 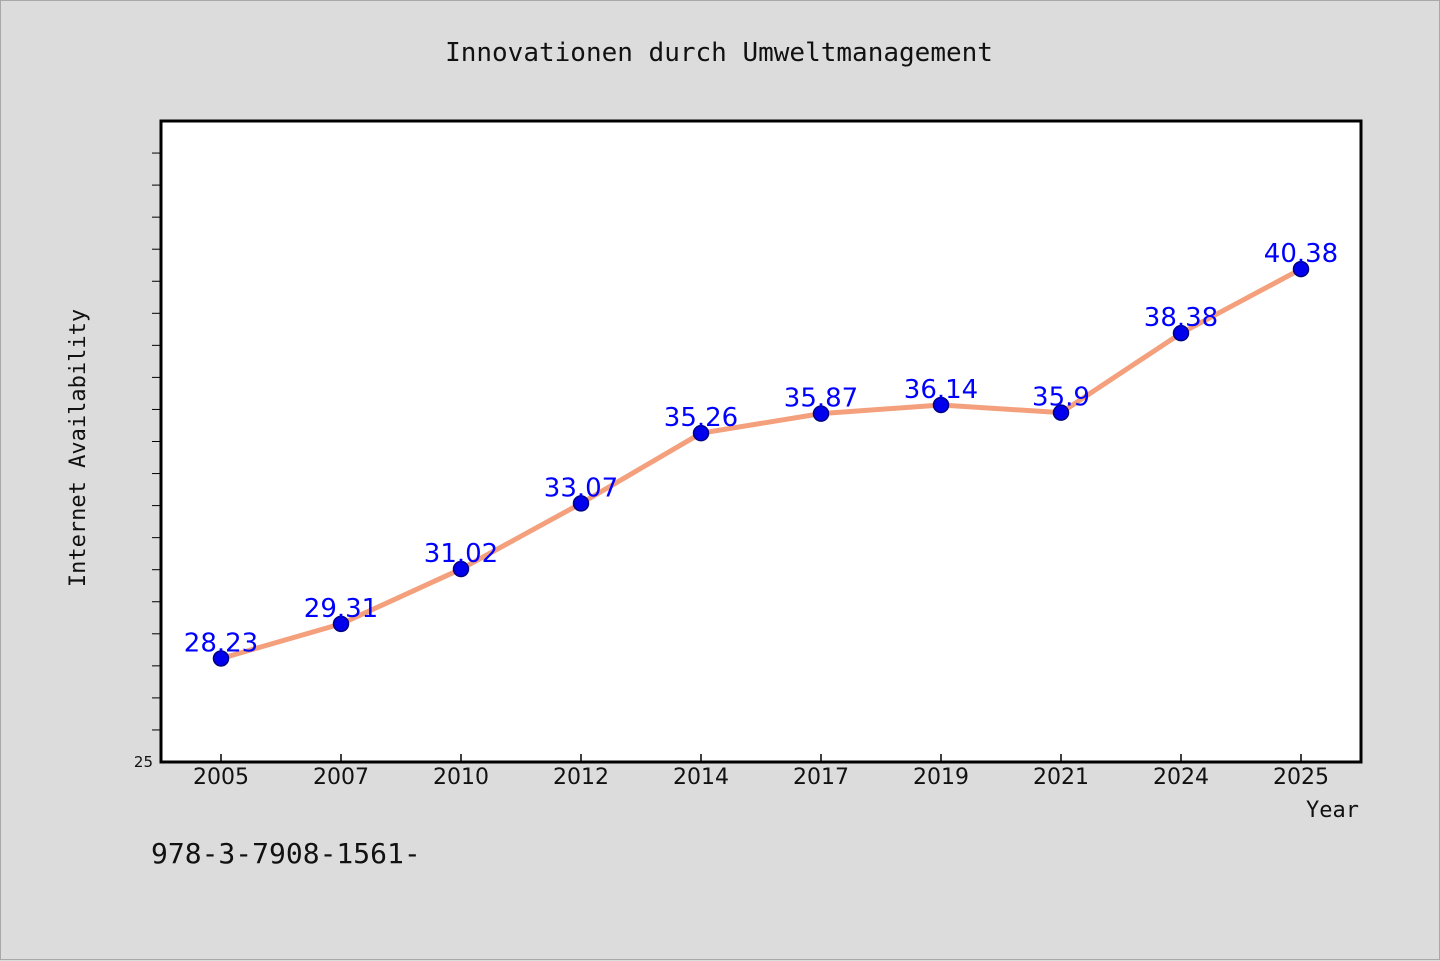 What do you see at coordinates (941, 777) in the screenshot?
I see `x-tick-label: 2019` at bounding box center [941, 777].